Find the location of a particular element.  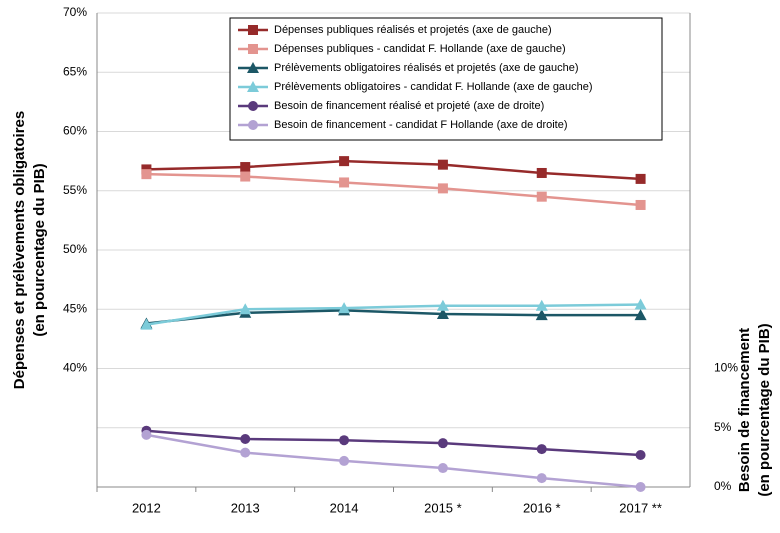

y-tick-label: 55% is located at coordinates (75, 190).